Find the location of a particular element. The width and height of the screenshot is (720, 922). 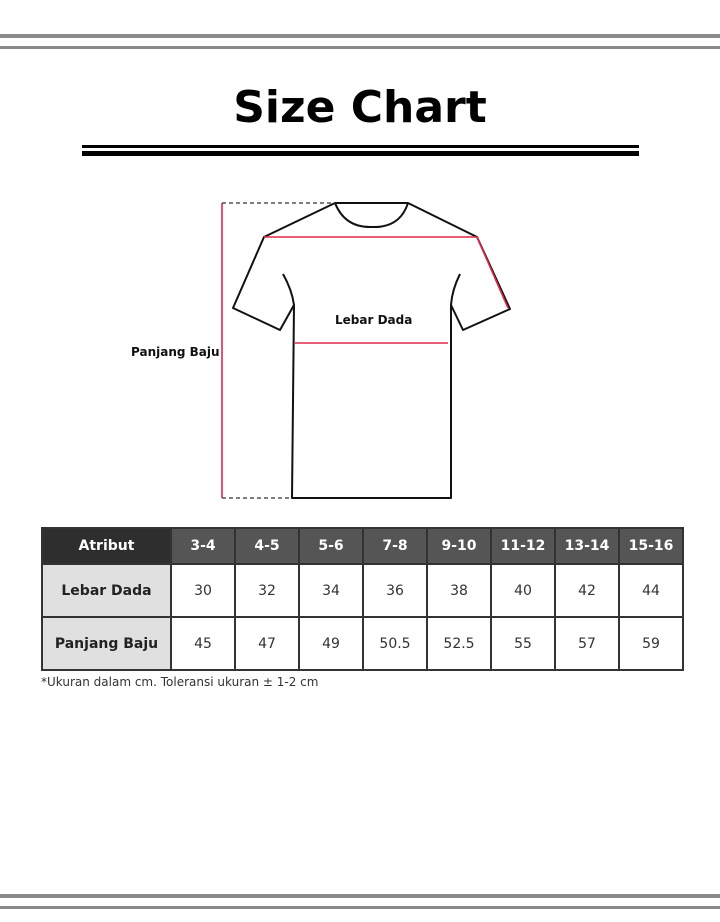

table-cell: 50.5 is located at coordinates (395, 643).